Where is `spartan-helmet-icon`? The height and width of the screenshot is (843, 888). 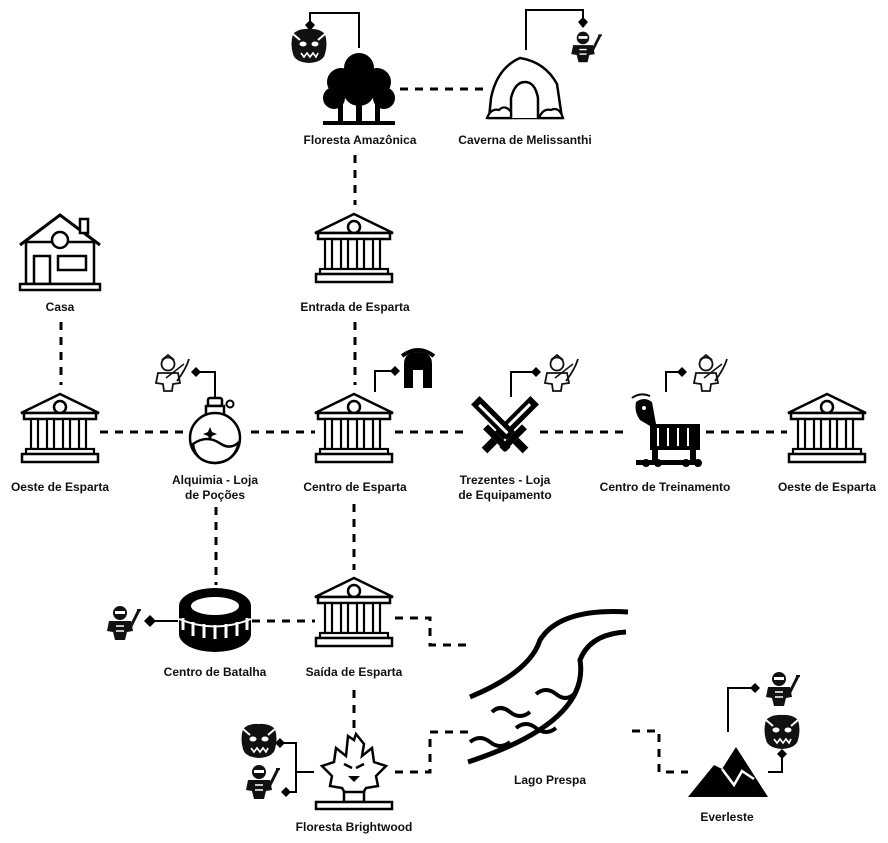 spartan-helmet-icon is located at coordinates (418, 368).